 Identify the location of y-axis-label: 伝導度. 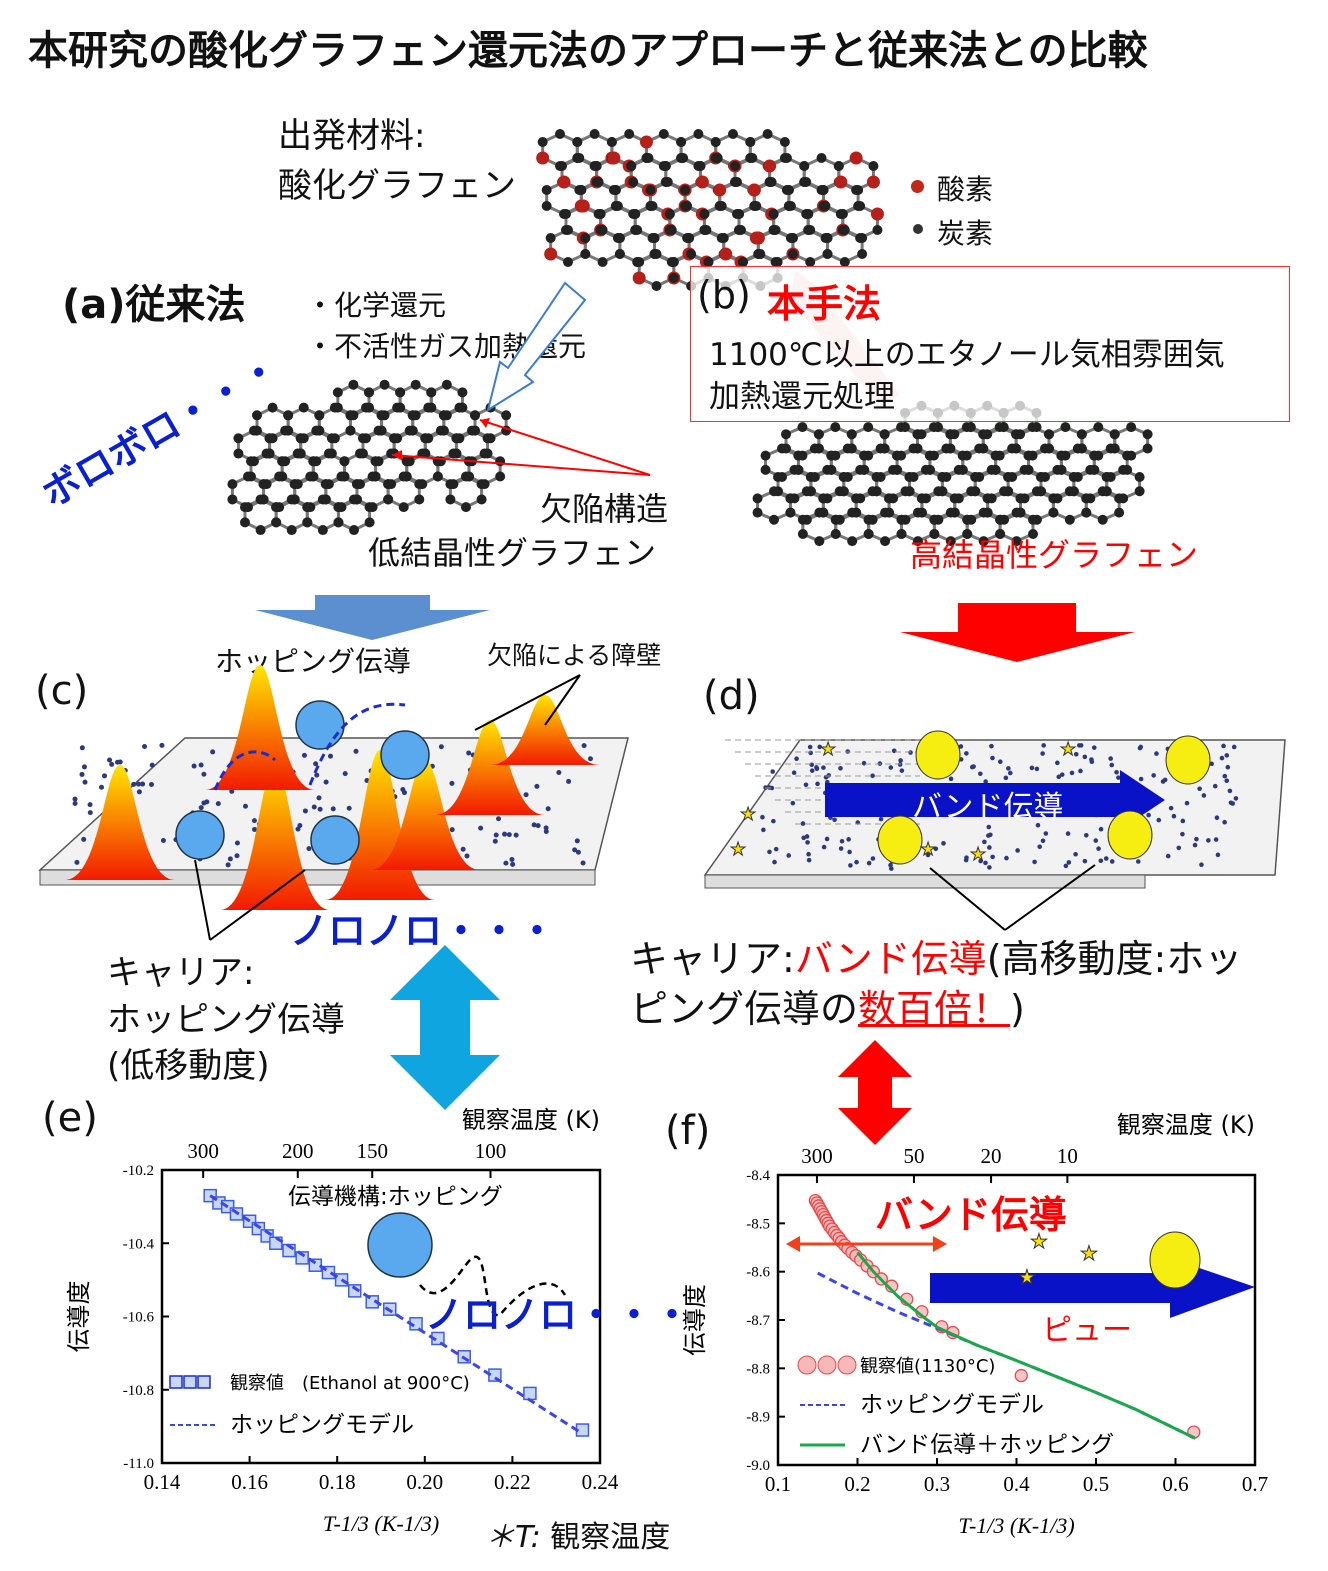
(79, 1317).